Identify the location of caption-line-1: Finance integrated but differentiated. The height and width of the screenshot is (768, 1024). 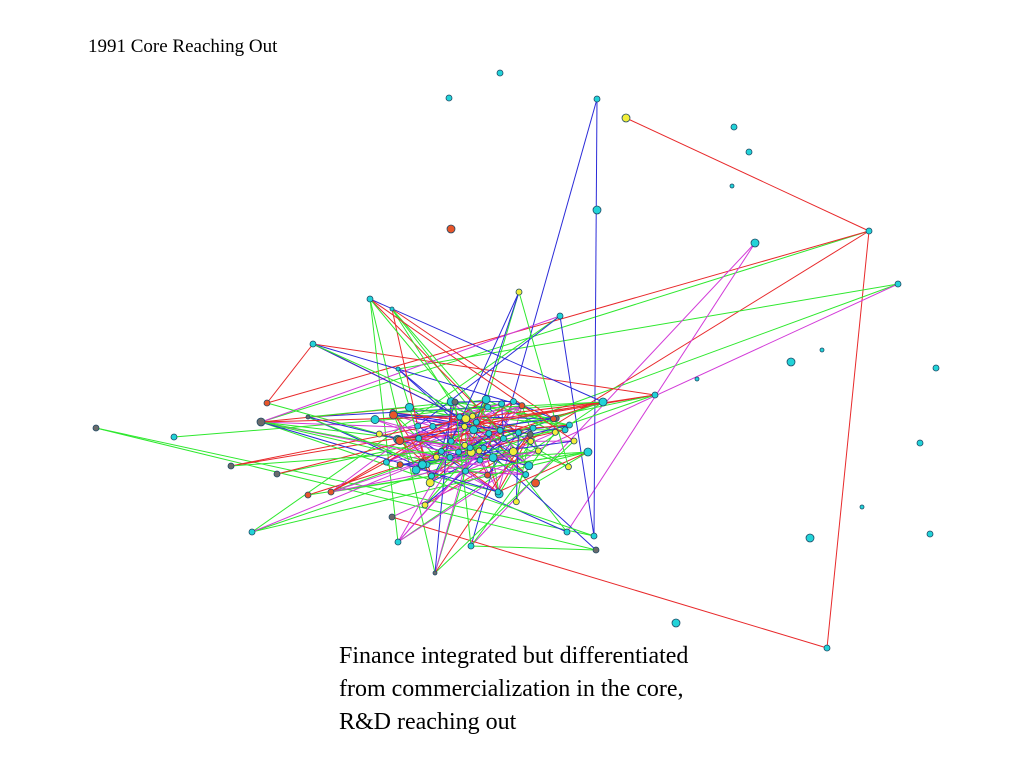
(514, 656).